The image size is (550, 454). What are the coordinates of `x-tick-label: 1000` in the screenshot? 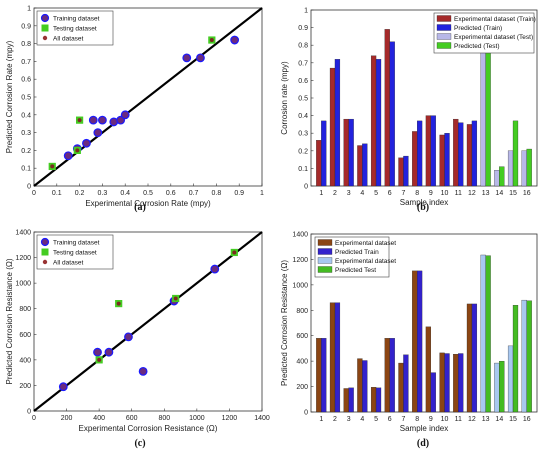 It's located at (197, 418).